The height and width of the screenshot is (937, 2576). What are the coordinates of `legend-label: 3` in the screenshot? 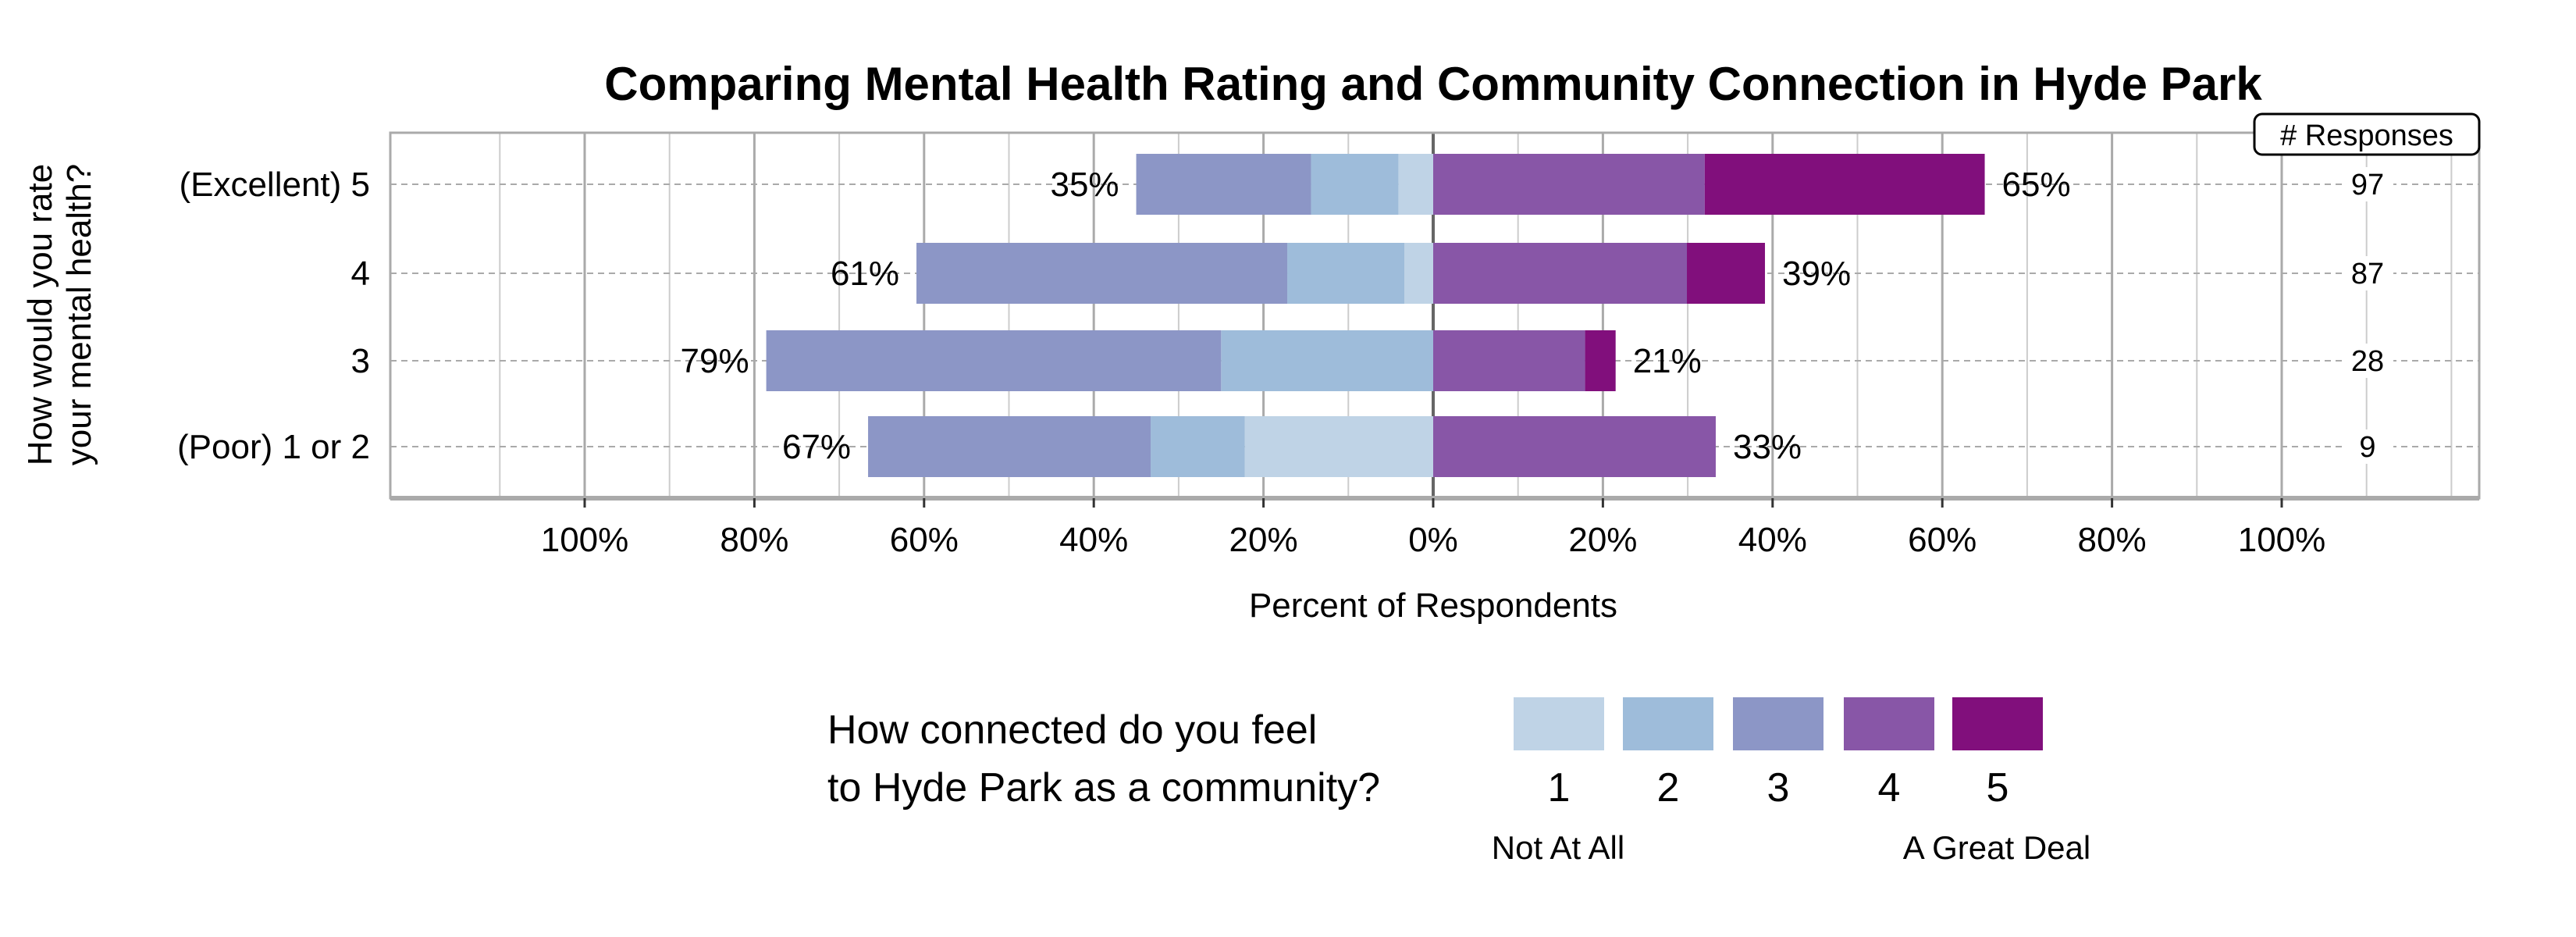 It's located at (1778, 788).